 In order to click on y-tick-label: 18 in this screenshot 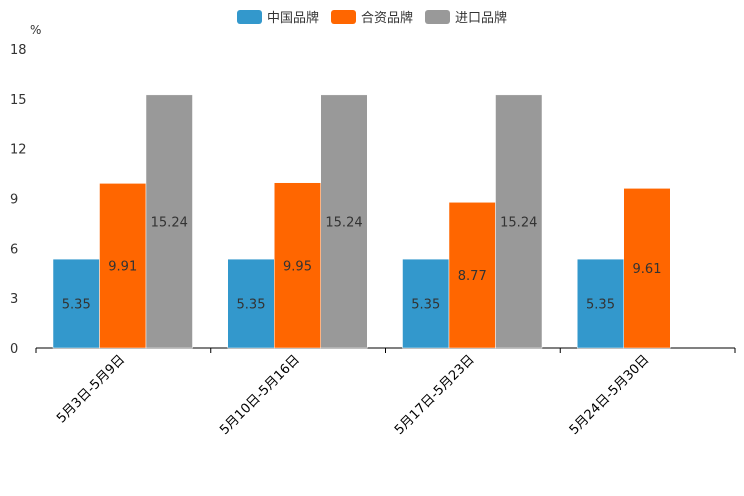, I will do `click(18, 50)`.